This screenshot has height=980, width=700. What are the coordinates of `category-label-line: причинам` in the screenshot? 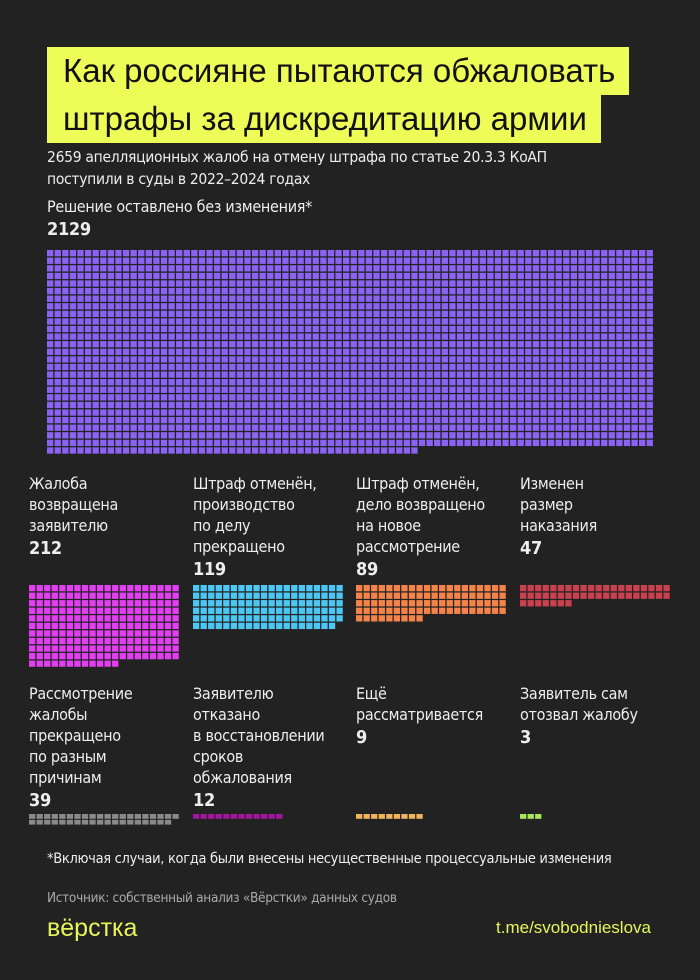 It's located at (65, 777).